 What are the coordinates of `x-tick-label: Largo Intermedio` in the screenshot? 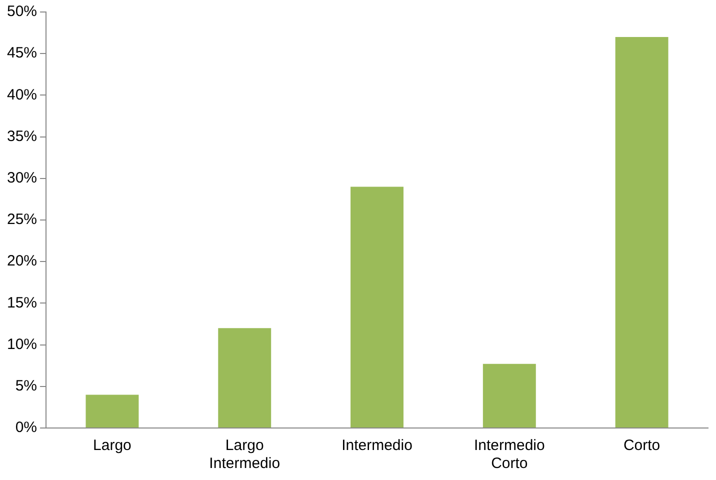 It's located at (244, 454).